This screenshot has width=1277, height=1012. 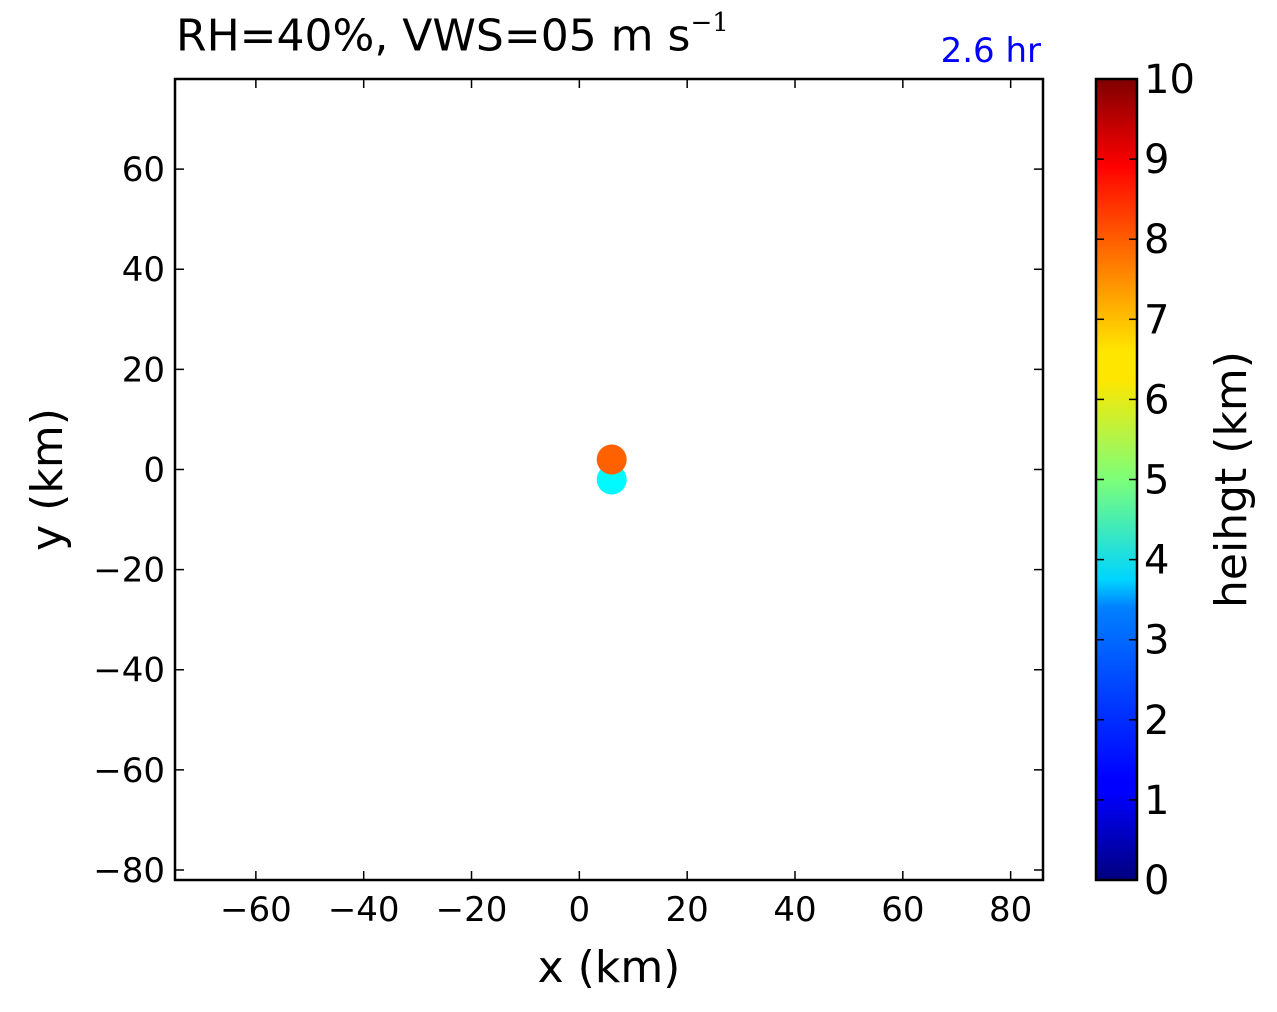 What do you see at coordinates (1175, 480) in the screenshot?
I see `colorbar: 0 1 2 3 4 5 6 7 8 9 10 heihgt (km)` at bounding box center [1175, 480].